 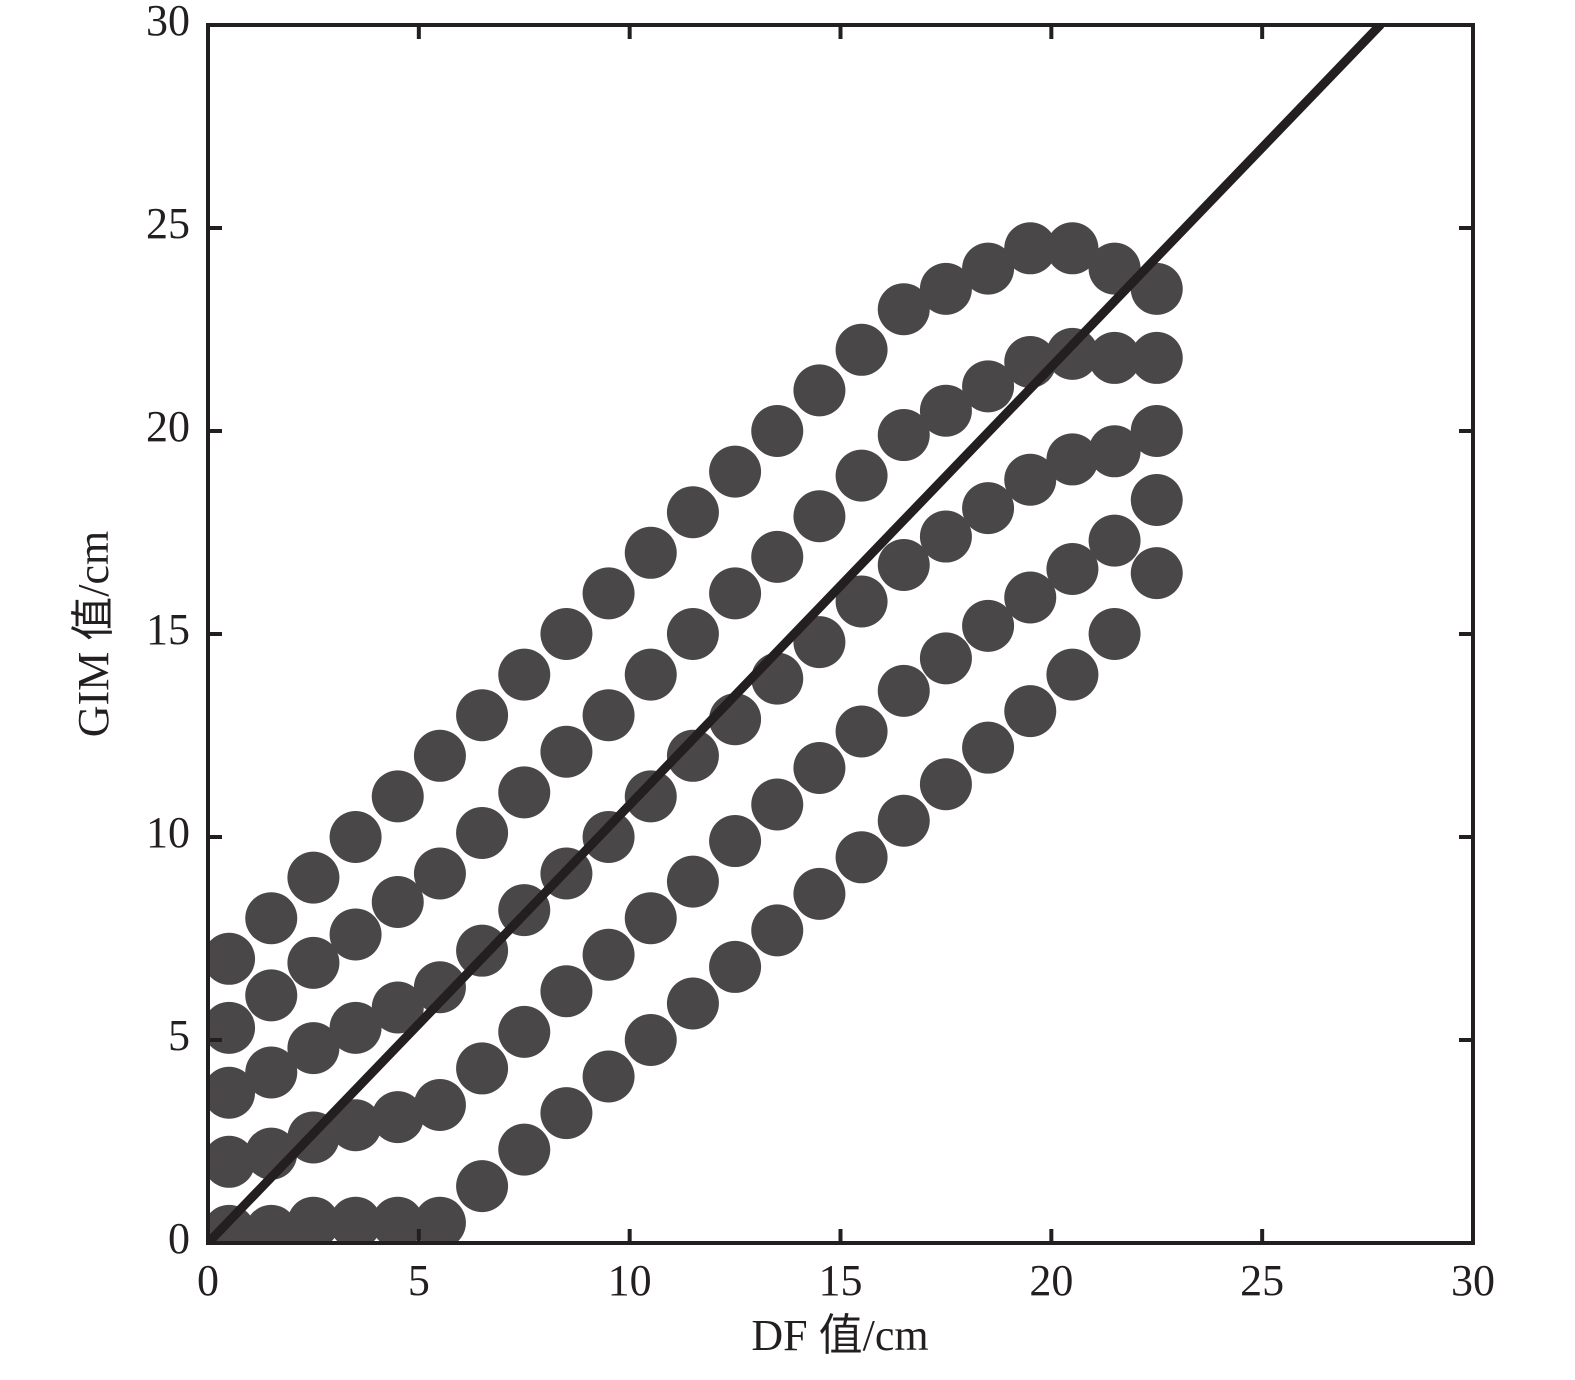 What do you see at coordinates (168, 629) in the screenshot?
I see `y-tick-label: 15` at bounding box center [168, 629].